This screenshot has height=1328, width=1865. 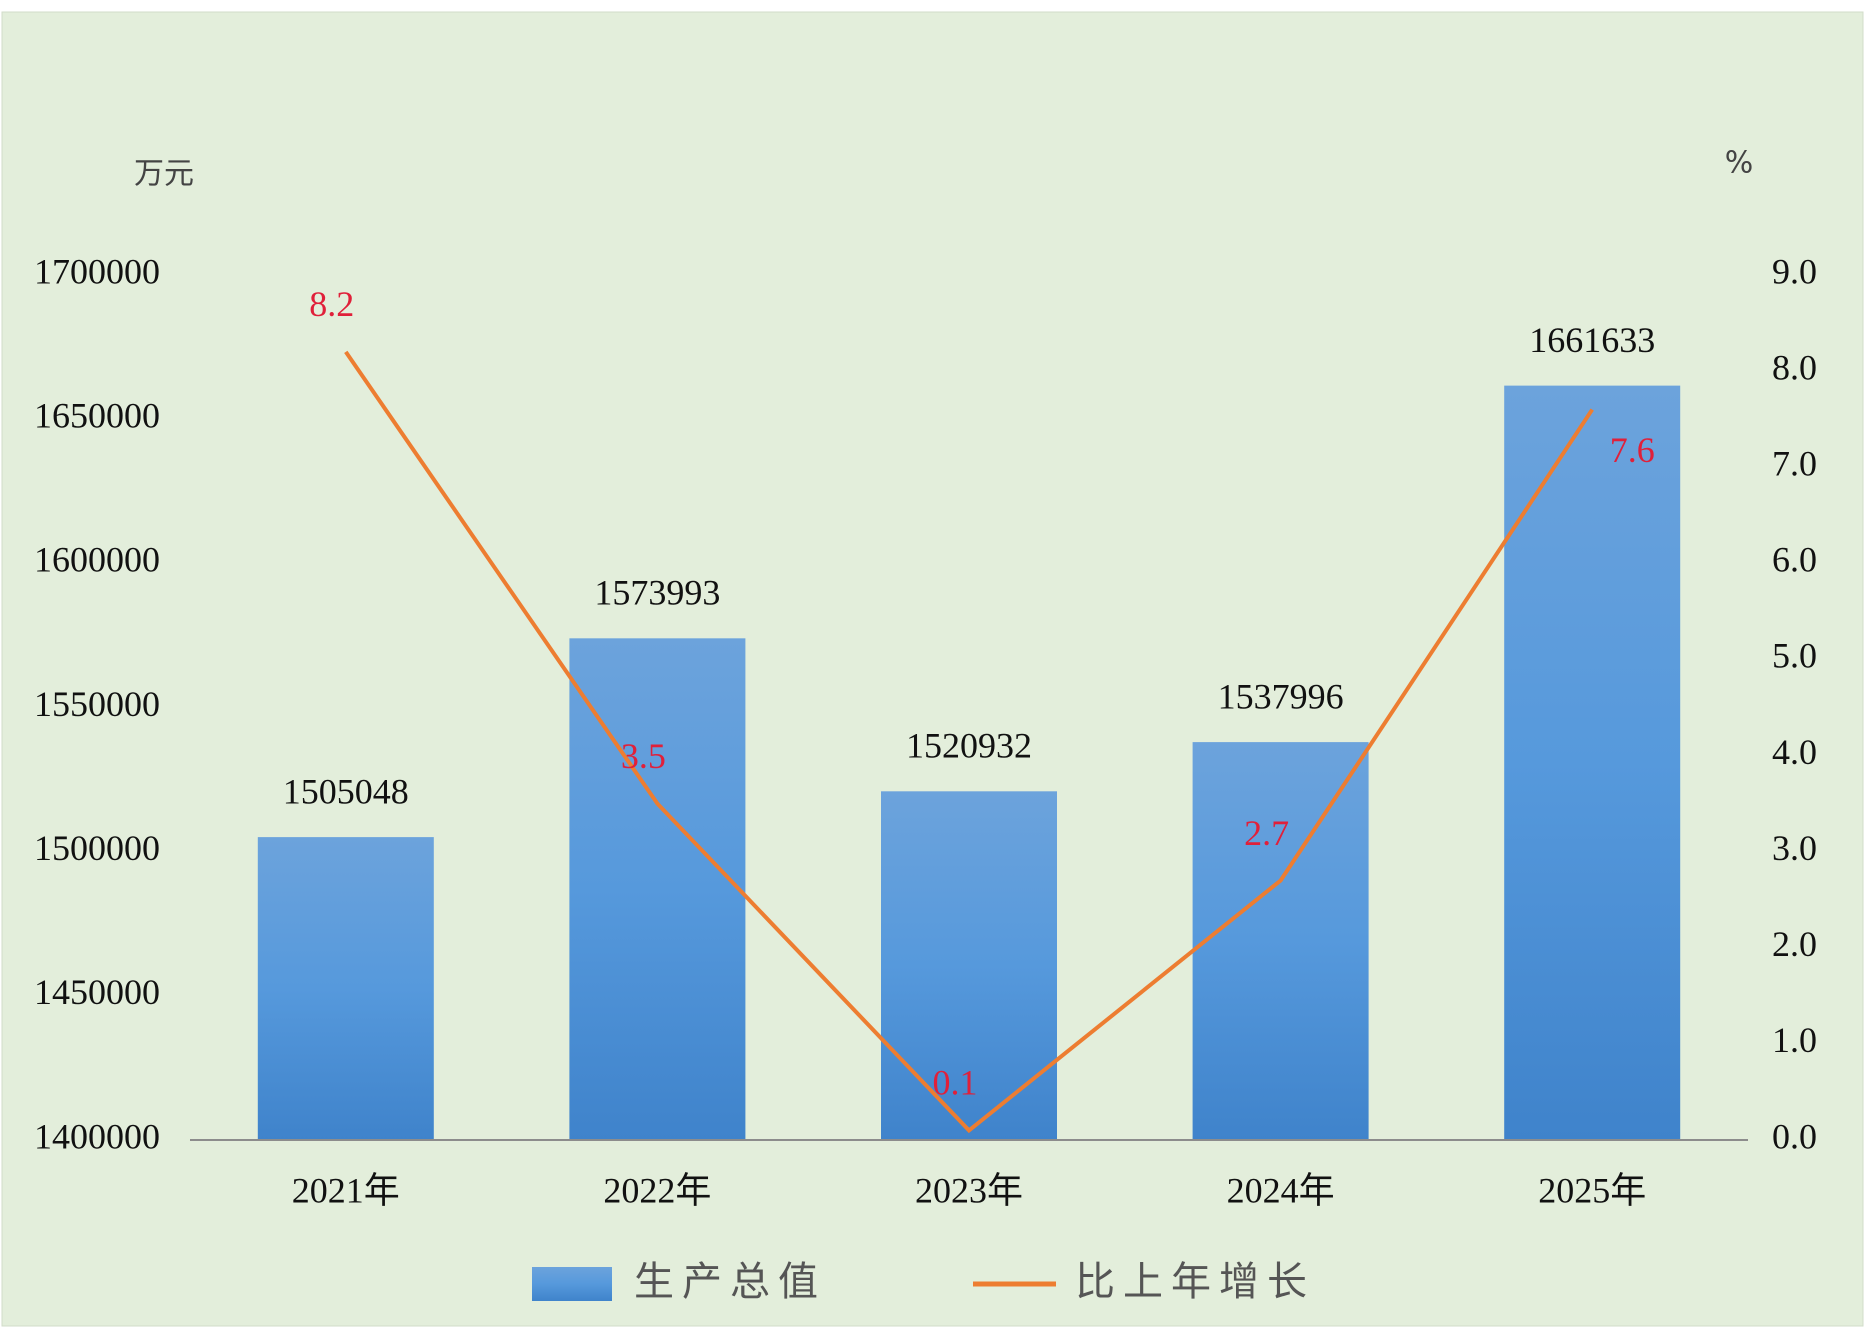 I want to click on x-tick-label: 2022年, so click(x=657, y=1190).